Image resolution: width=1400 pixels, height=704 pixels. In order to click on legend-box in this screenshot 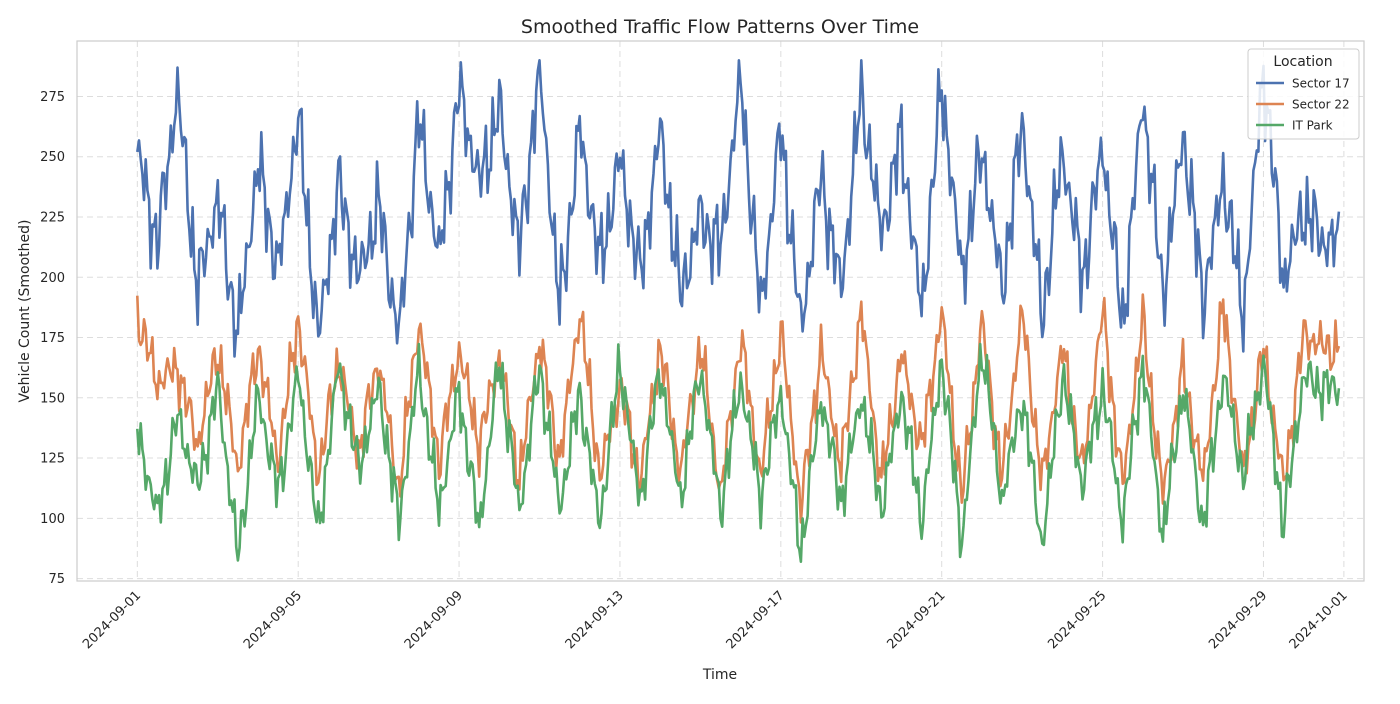, I will do `click(1303, 94)`.